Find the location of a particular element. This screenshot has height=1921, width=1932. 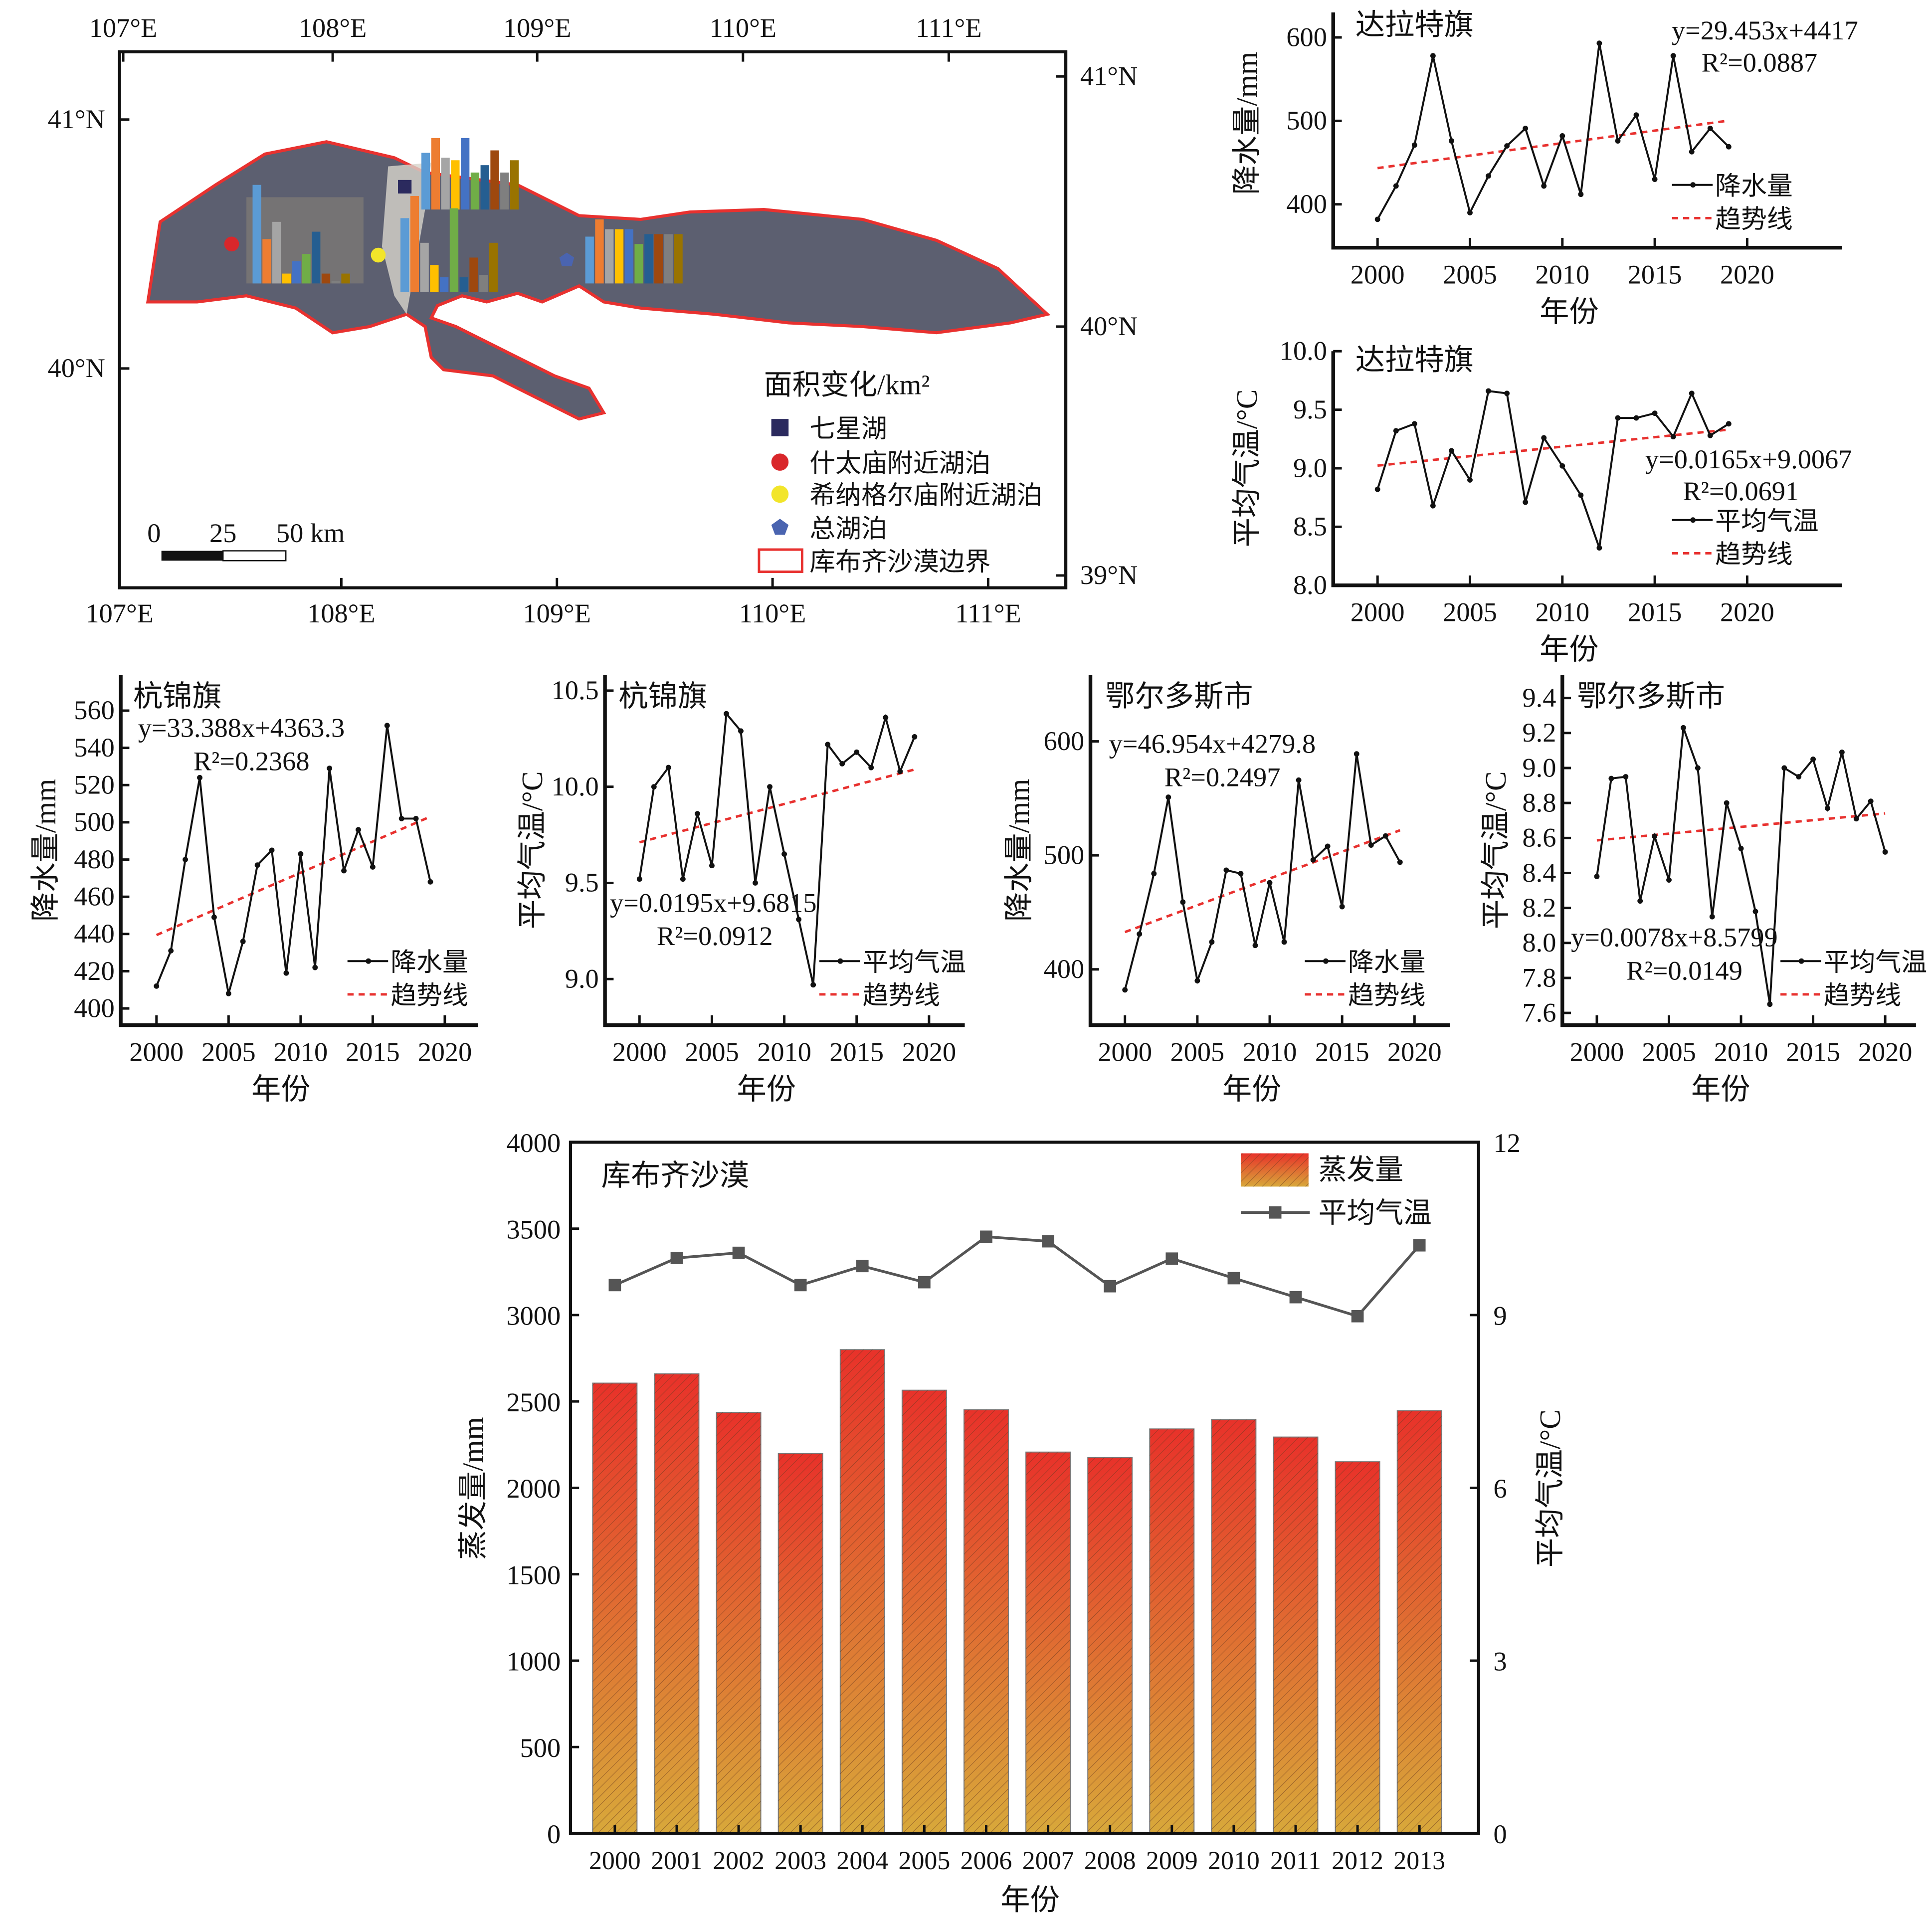

r-squared: R²=0.0887 is located at coordinates (1760, 62).